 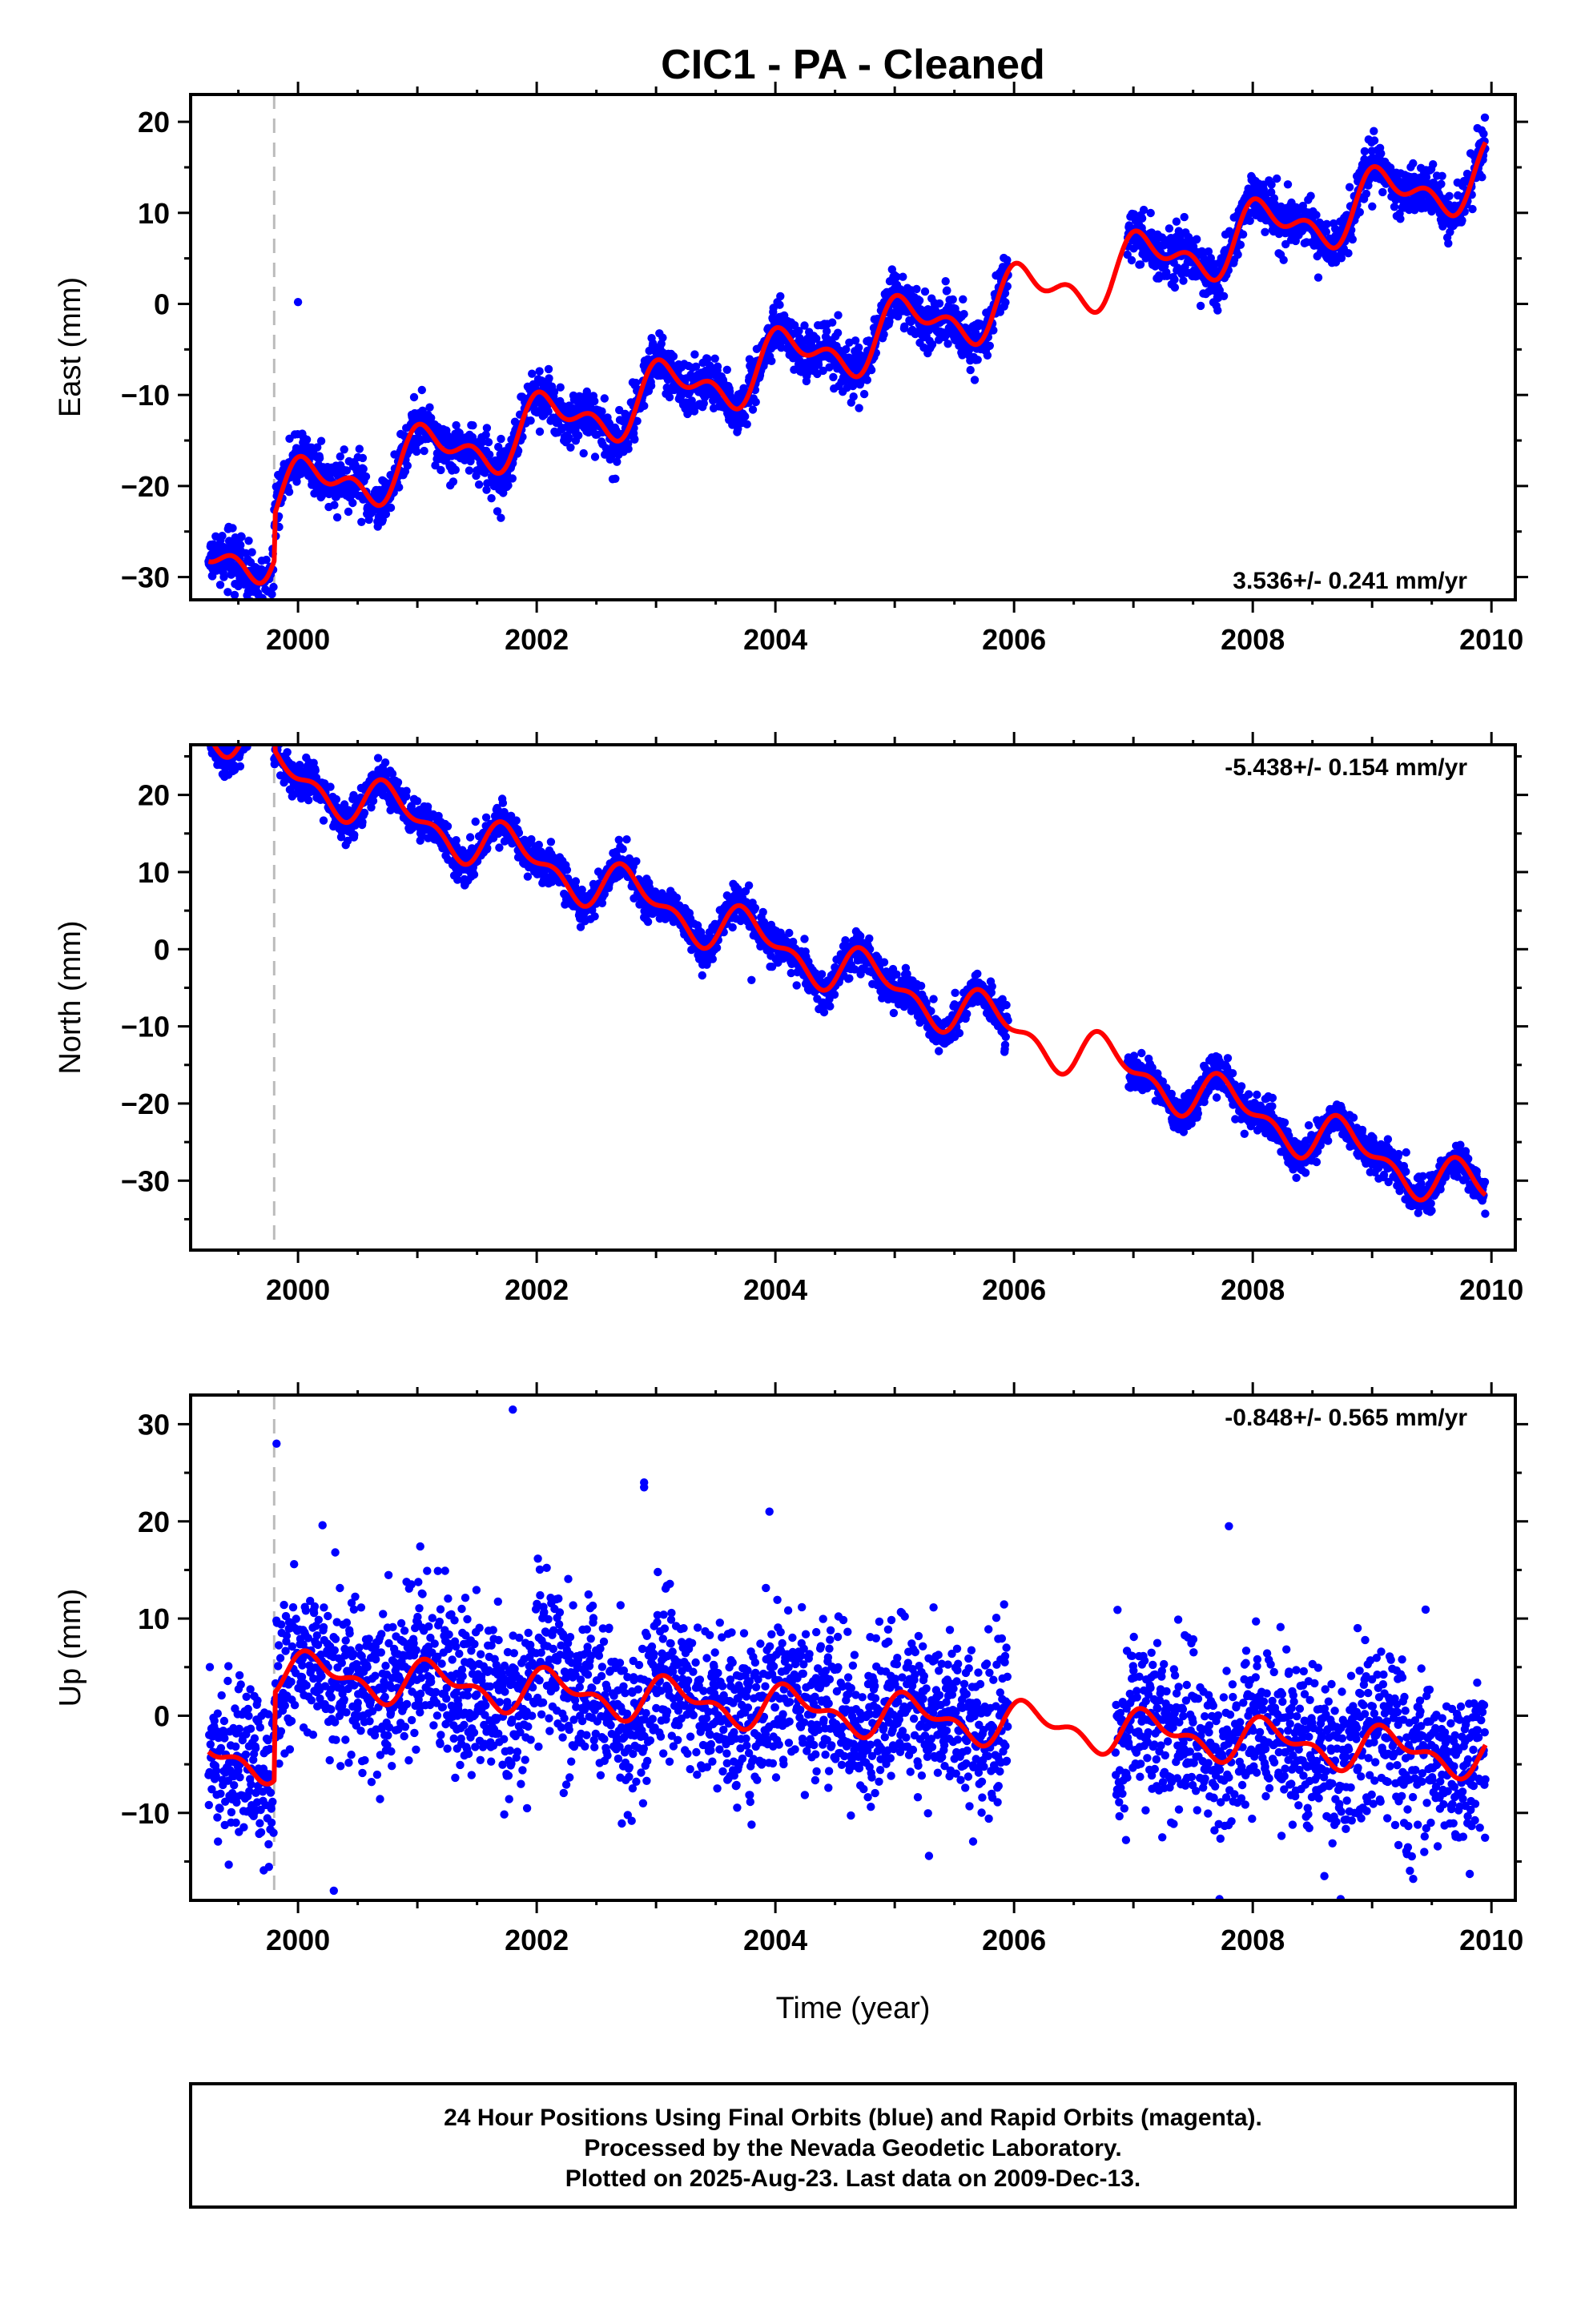 What do you see at coordinates (775, 639) in the screenshot?
I see `x-tick-label: 2004` at bounding box center [775, 639].